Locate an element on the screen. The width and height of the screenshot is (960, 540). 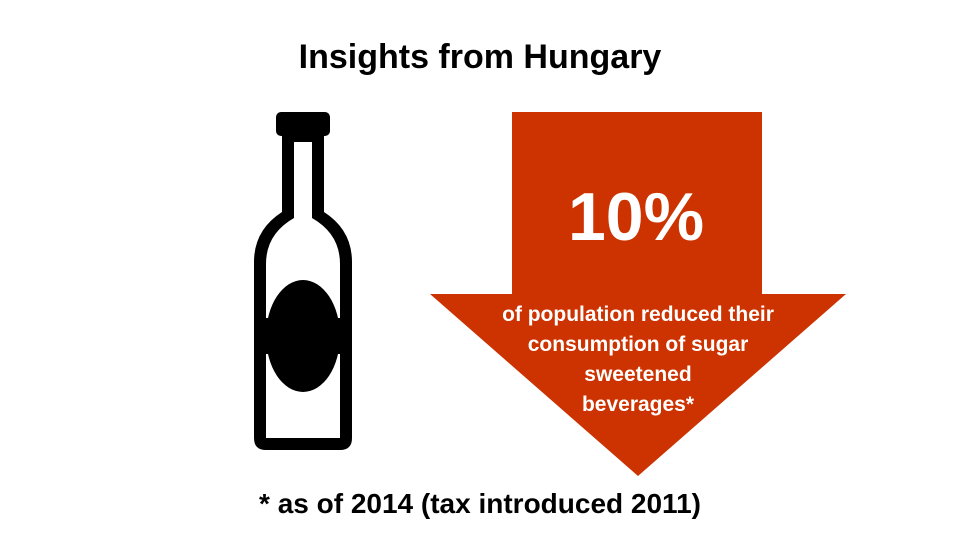
footnote: * as of 2014 (tax introduced 2011) is located at coordinates (480, 503).